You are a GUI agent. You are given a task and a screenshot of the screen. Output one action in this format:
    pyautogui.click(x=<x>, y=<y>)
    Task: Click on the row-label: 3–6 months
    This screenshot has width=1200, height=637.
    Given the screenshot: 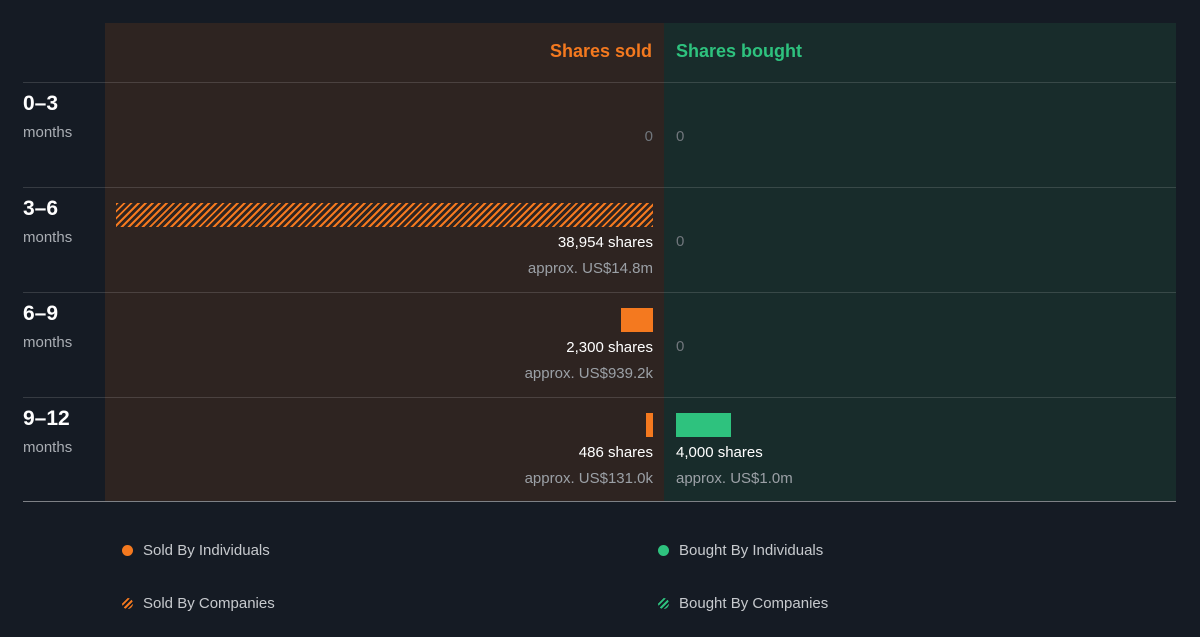 What is the action you would take?
    pyautogui.click(x=47, y=222)
    